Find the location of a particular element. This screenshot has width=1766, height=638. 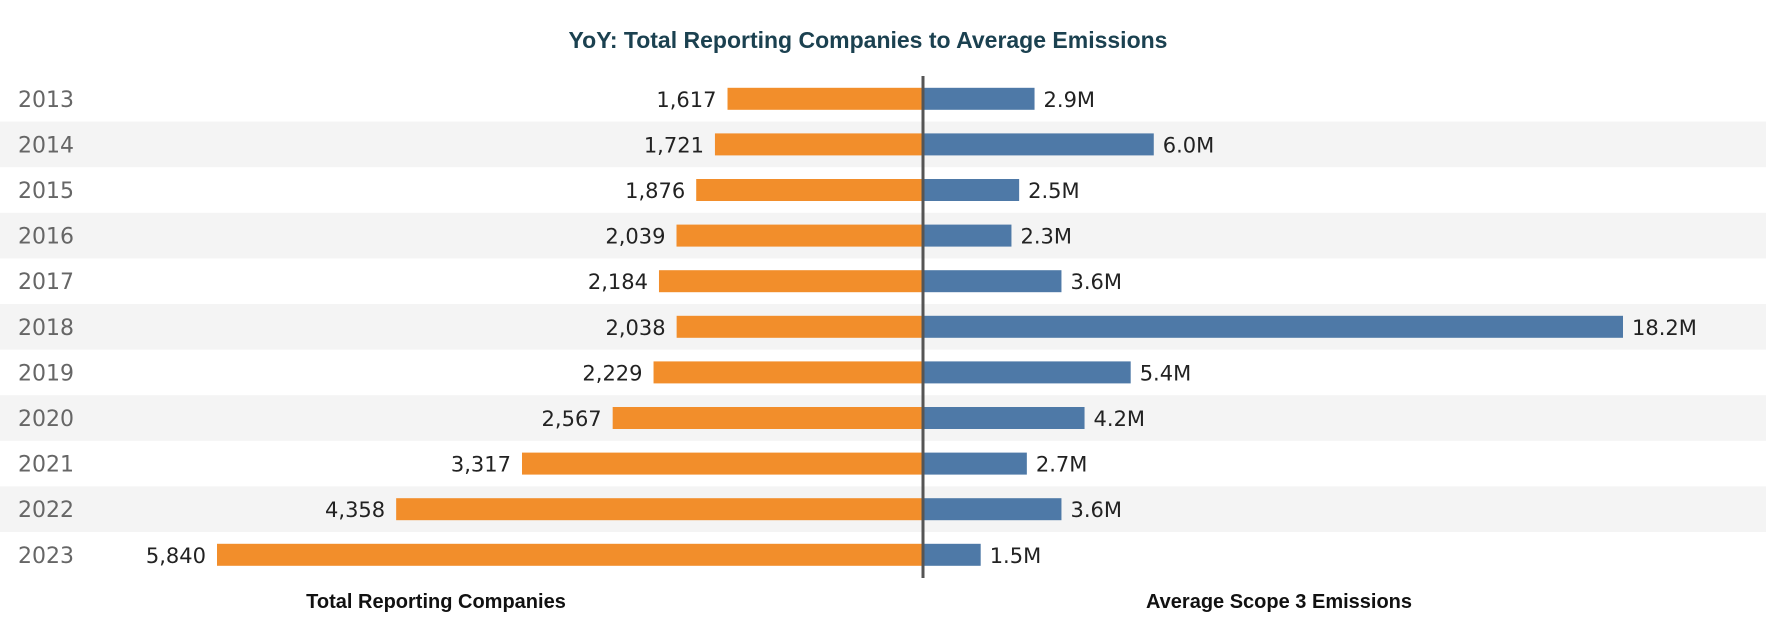

data-label-scope3-emissions: 6.0M is located at coordinates (1189, 145).